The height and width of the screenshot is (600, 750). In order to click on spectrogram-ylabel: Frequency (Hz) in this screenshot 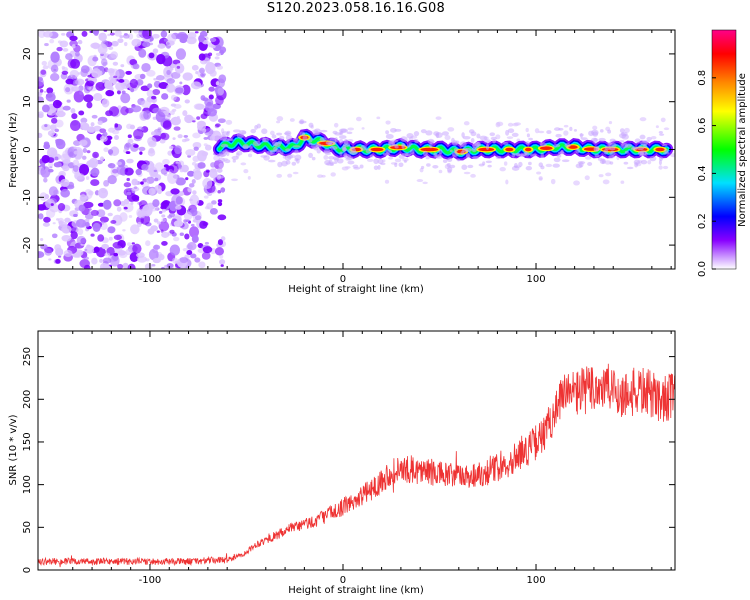, I will do `click(13, 150)`.